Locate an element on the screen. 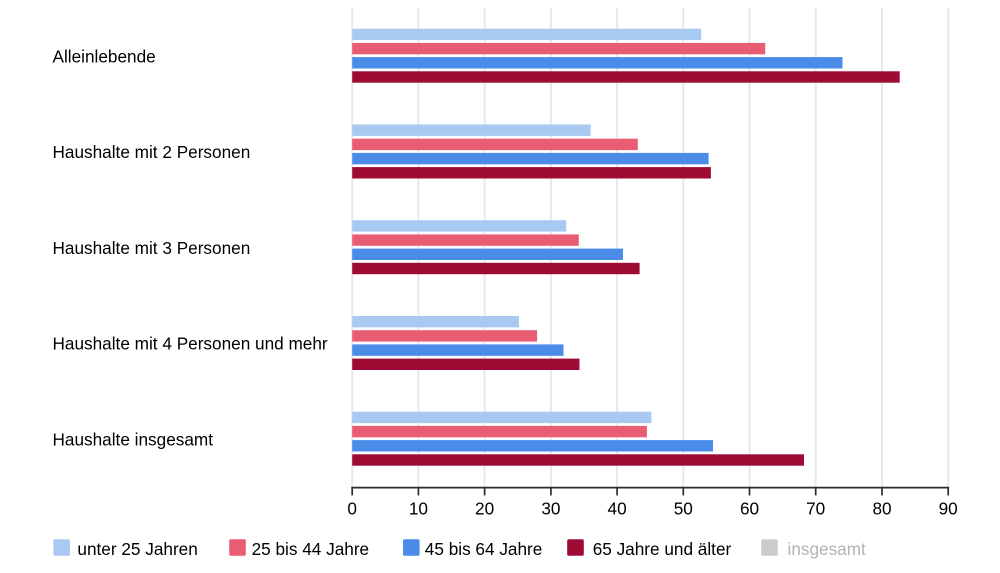 The image size is (1000, 573). svg-text: 20 is located at coordinates (484, 508).